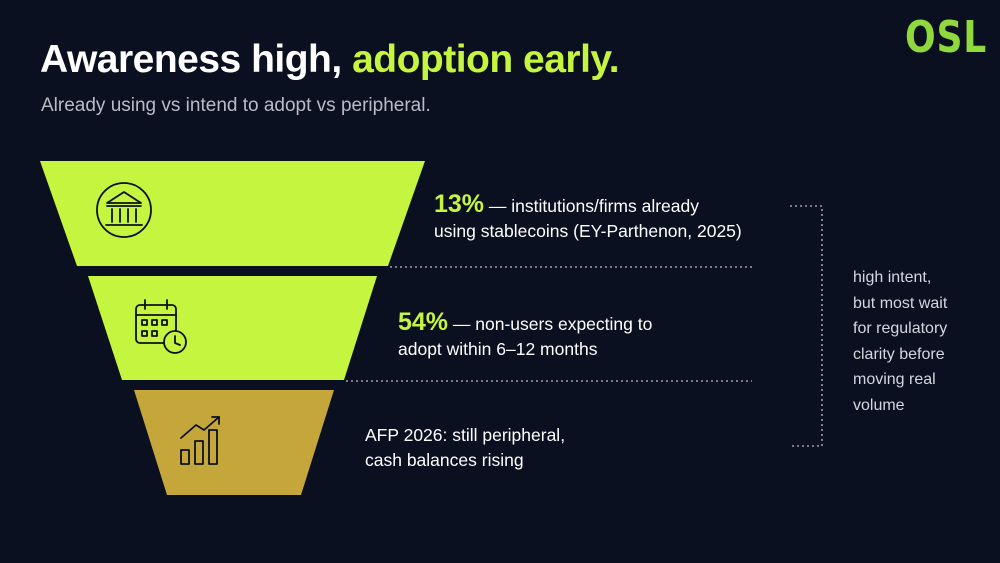  What do you see at coordinates (200, 440) in the screenshot?
I see `bar-chart-growth-icon` at bounding box center [200, 440].